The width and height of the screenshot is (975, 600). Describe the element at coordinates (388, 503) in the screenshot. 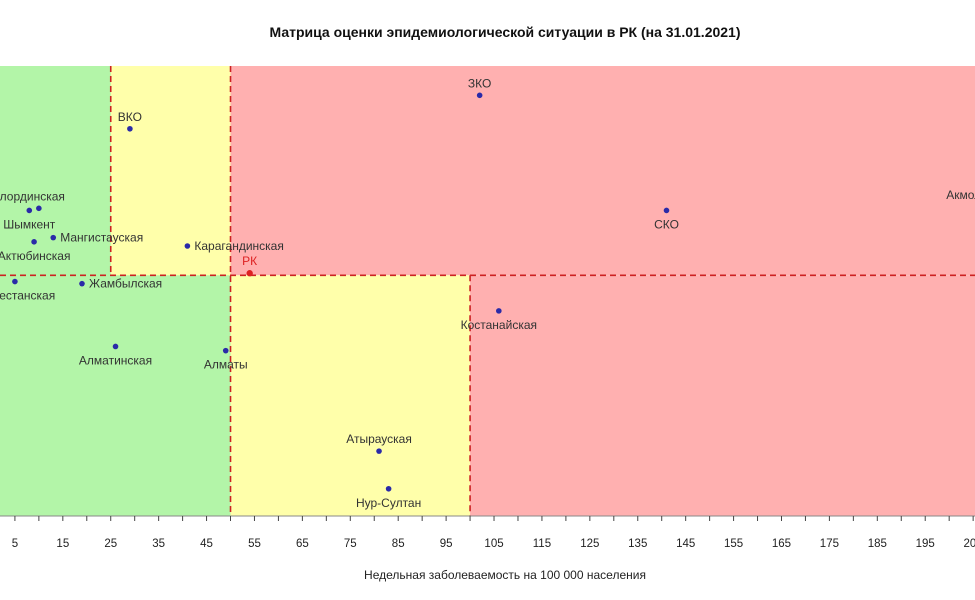

I see `point-label: Нур-Султан` at that location.